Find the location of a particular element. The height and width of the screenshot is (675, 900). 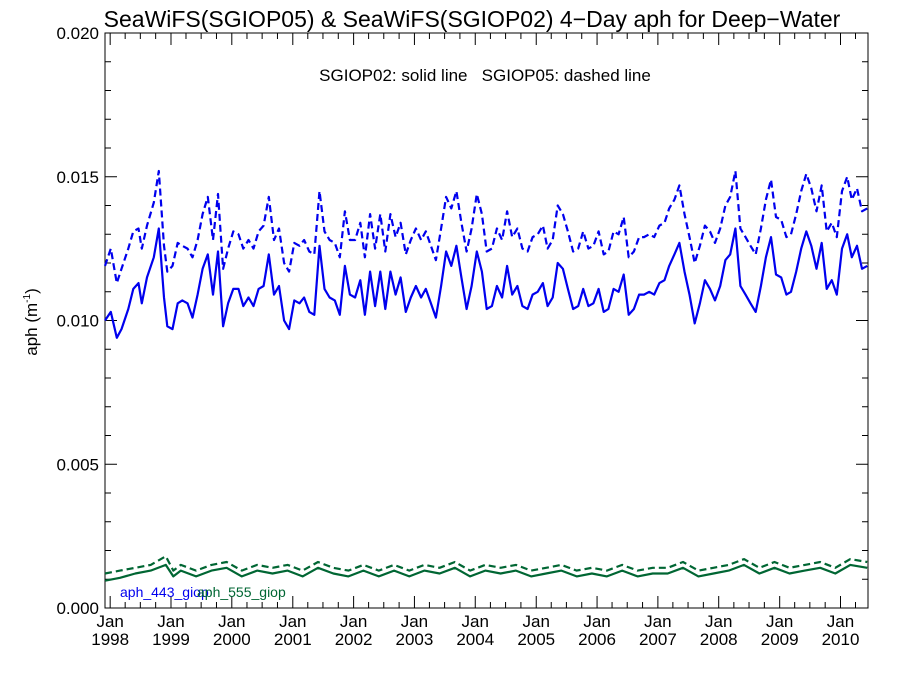

y-tick-label: 0.000 is located at coordinates (77, 608).